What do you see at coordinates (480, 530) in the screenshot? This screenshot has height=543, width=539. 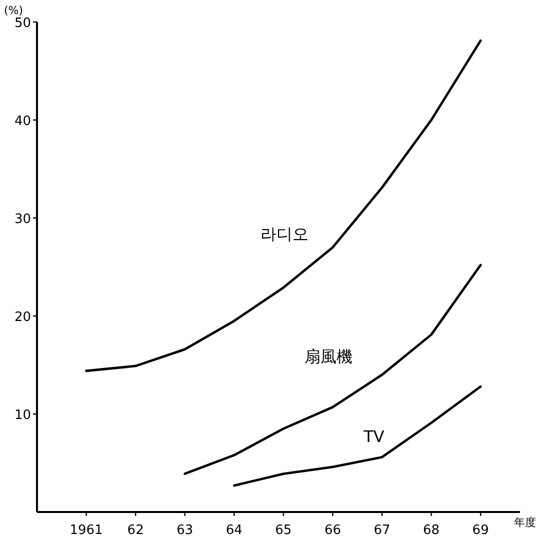 I see `x-tick-label: 69` at bounding box center [480, 530].